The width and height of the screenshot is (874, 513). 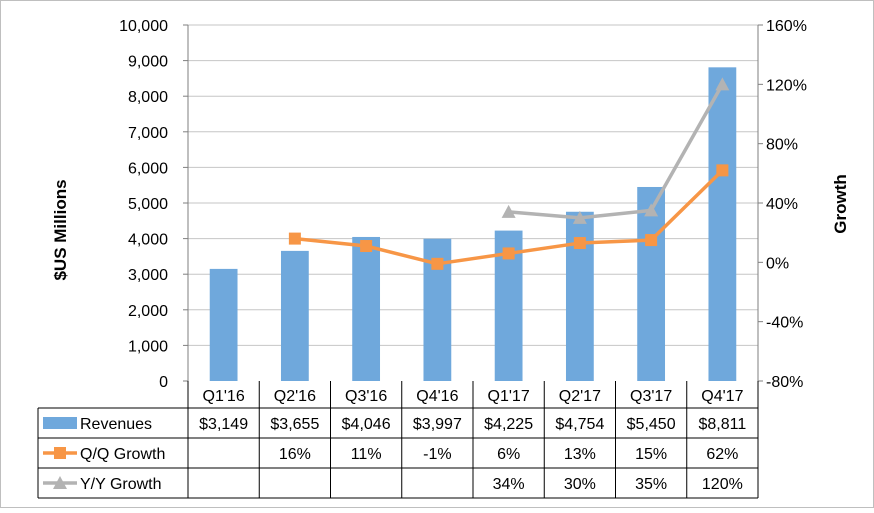 I want to click on category-label: Q3'17, so click(x=651, y=396).